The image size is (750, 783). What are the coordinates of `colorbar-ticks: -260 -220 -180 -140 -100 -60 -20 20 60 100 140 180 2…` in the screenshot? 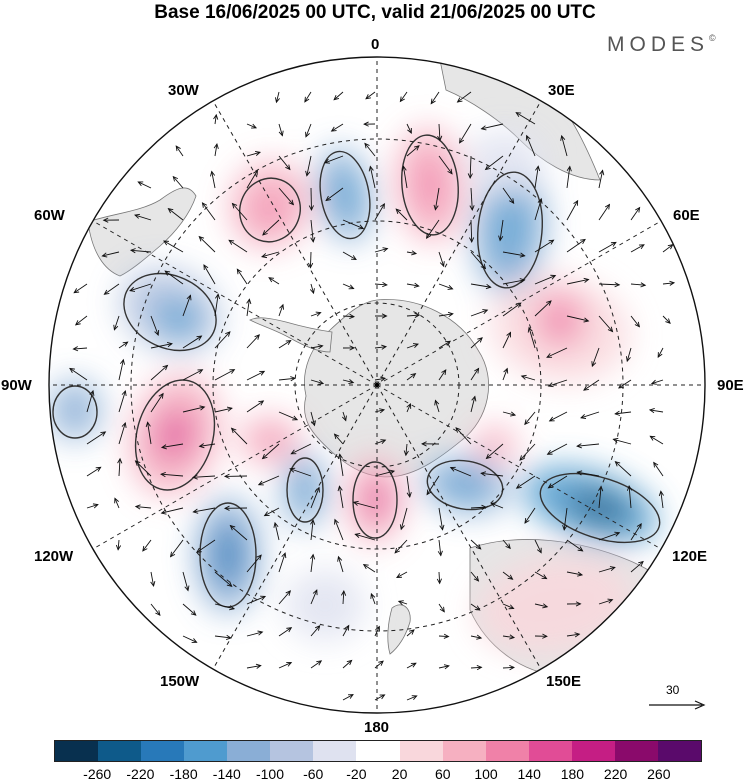 It's located at (375, 774).